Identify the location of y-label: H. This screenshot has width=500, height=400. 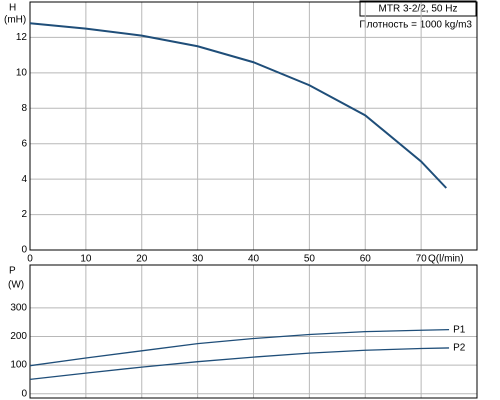
(12, 8).